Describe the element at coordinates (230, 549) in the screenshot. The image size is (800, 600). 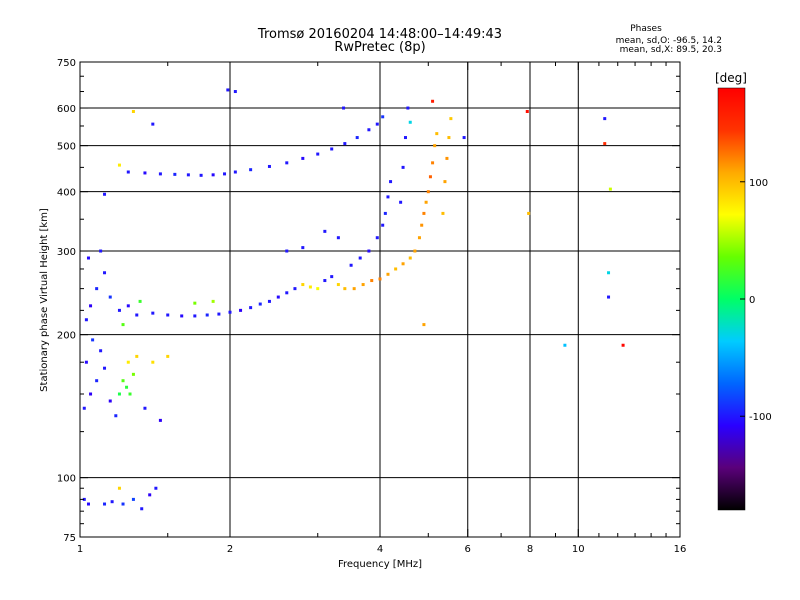
I see `x-tick-label: 2` at that location.